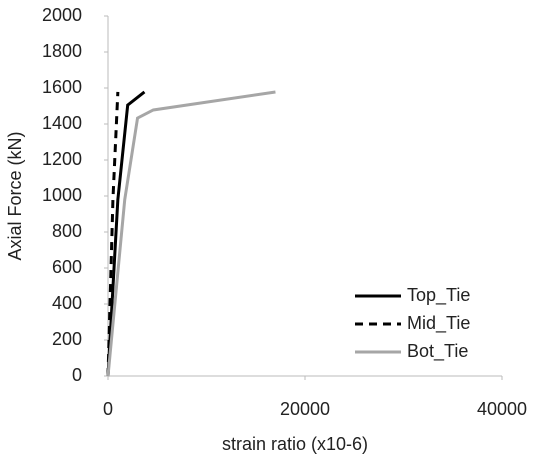 This screenshot has width=543, height=461. What do you see at coordinates (295, 444) in the screenshot?
I see `x-axis-label: strain ratio (x10-6)` at bounding box center [295, 444].